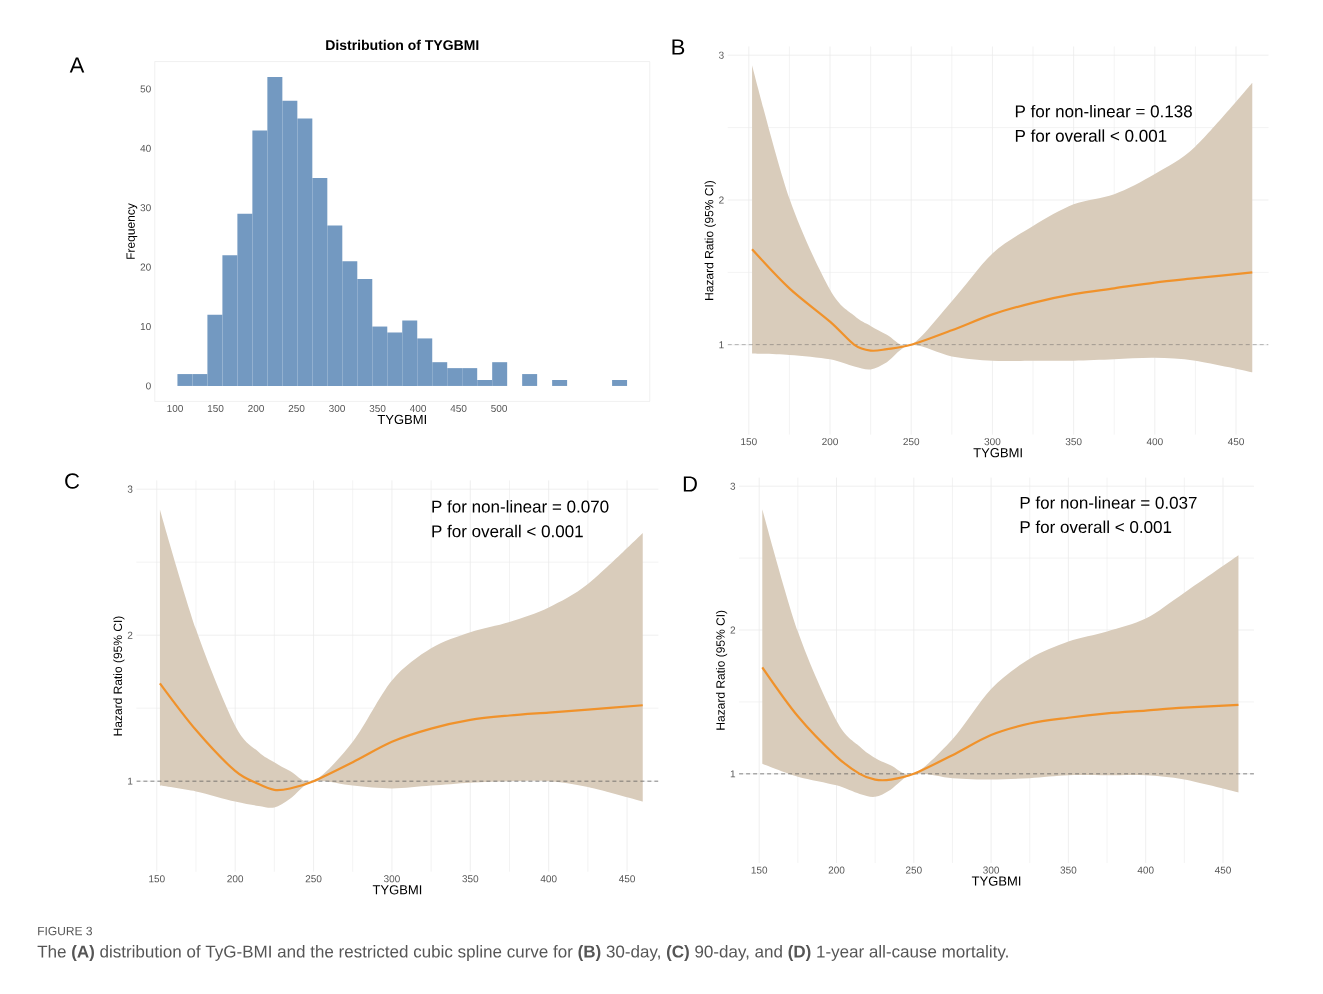 This screenshot has width=1323, height=994. I want to click on chart-title: Distribution of TYGBMI, so click(402, 45).